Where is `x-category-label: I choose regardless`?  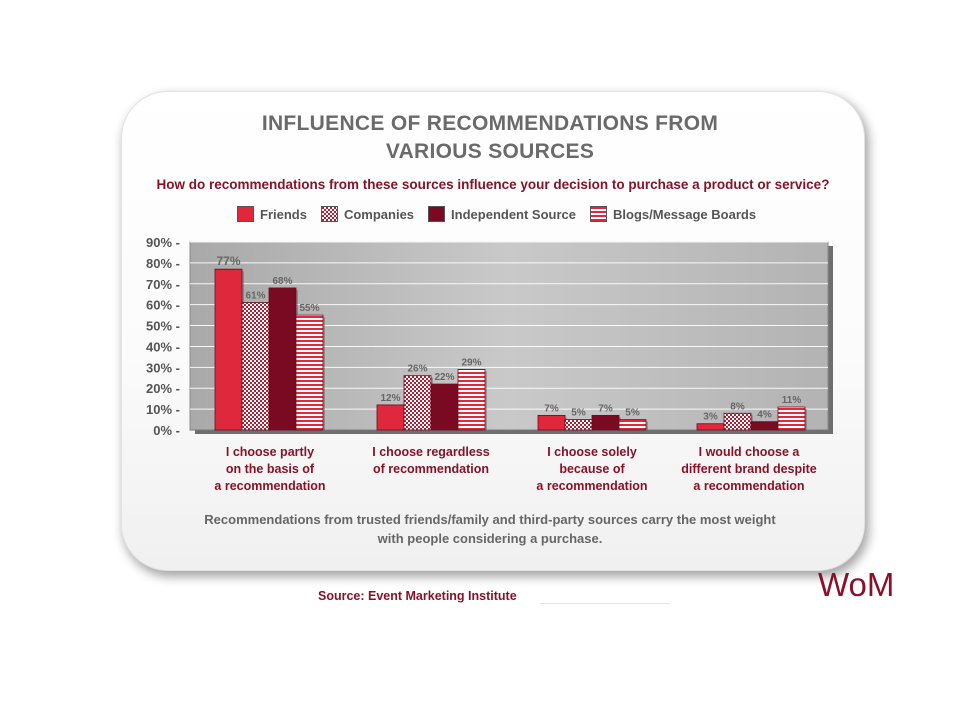 x-category-label: I choose regardless is located at coordinates (430, 452).